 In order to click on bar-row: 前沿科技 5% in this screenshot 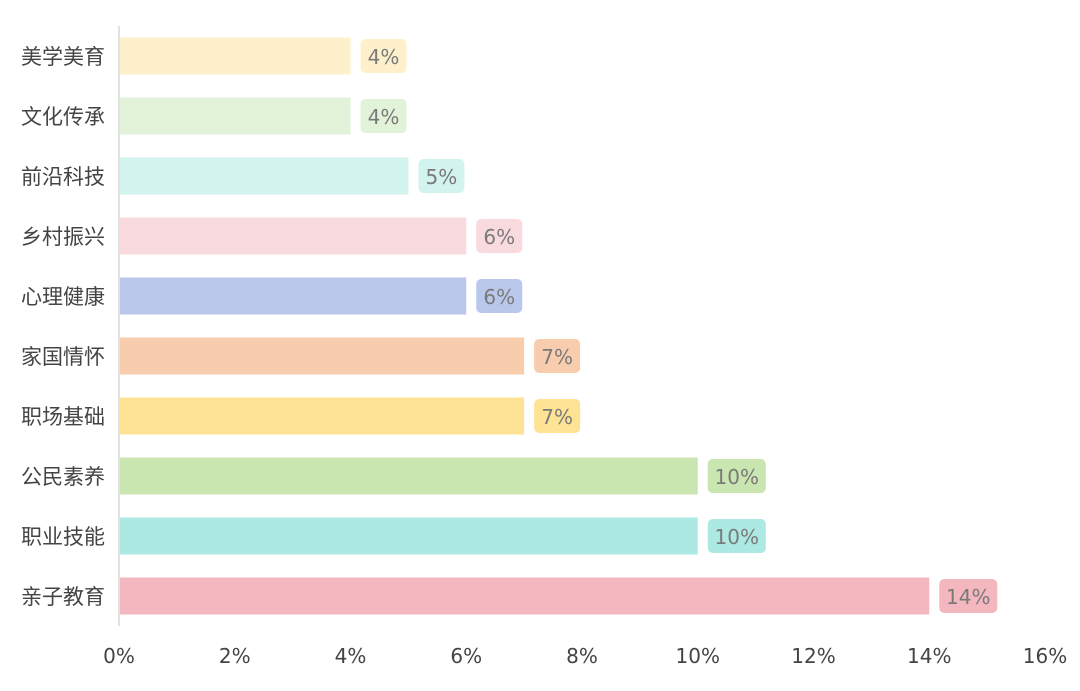, I will do `click(243, 176)`.